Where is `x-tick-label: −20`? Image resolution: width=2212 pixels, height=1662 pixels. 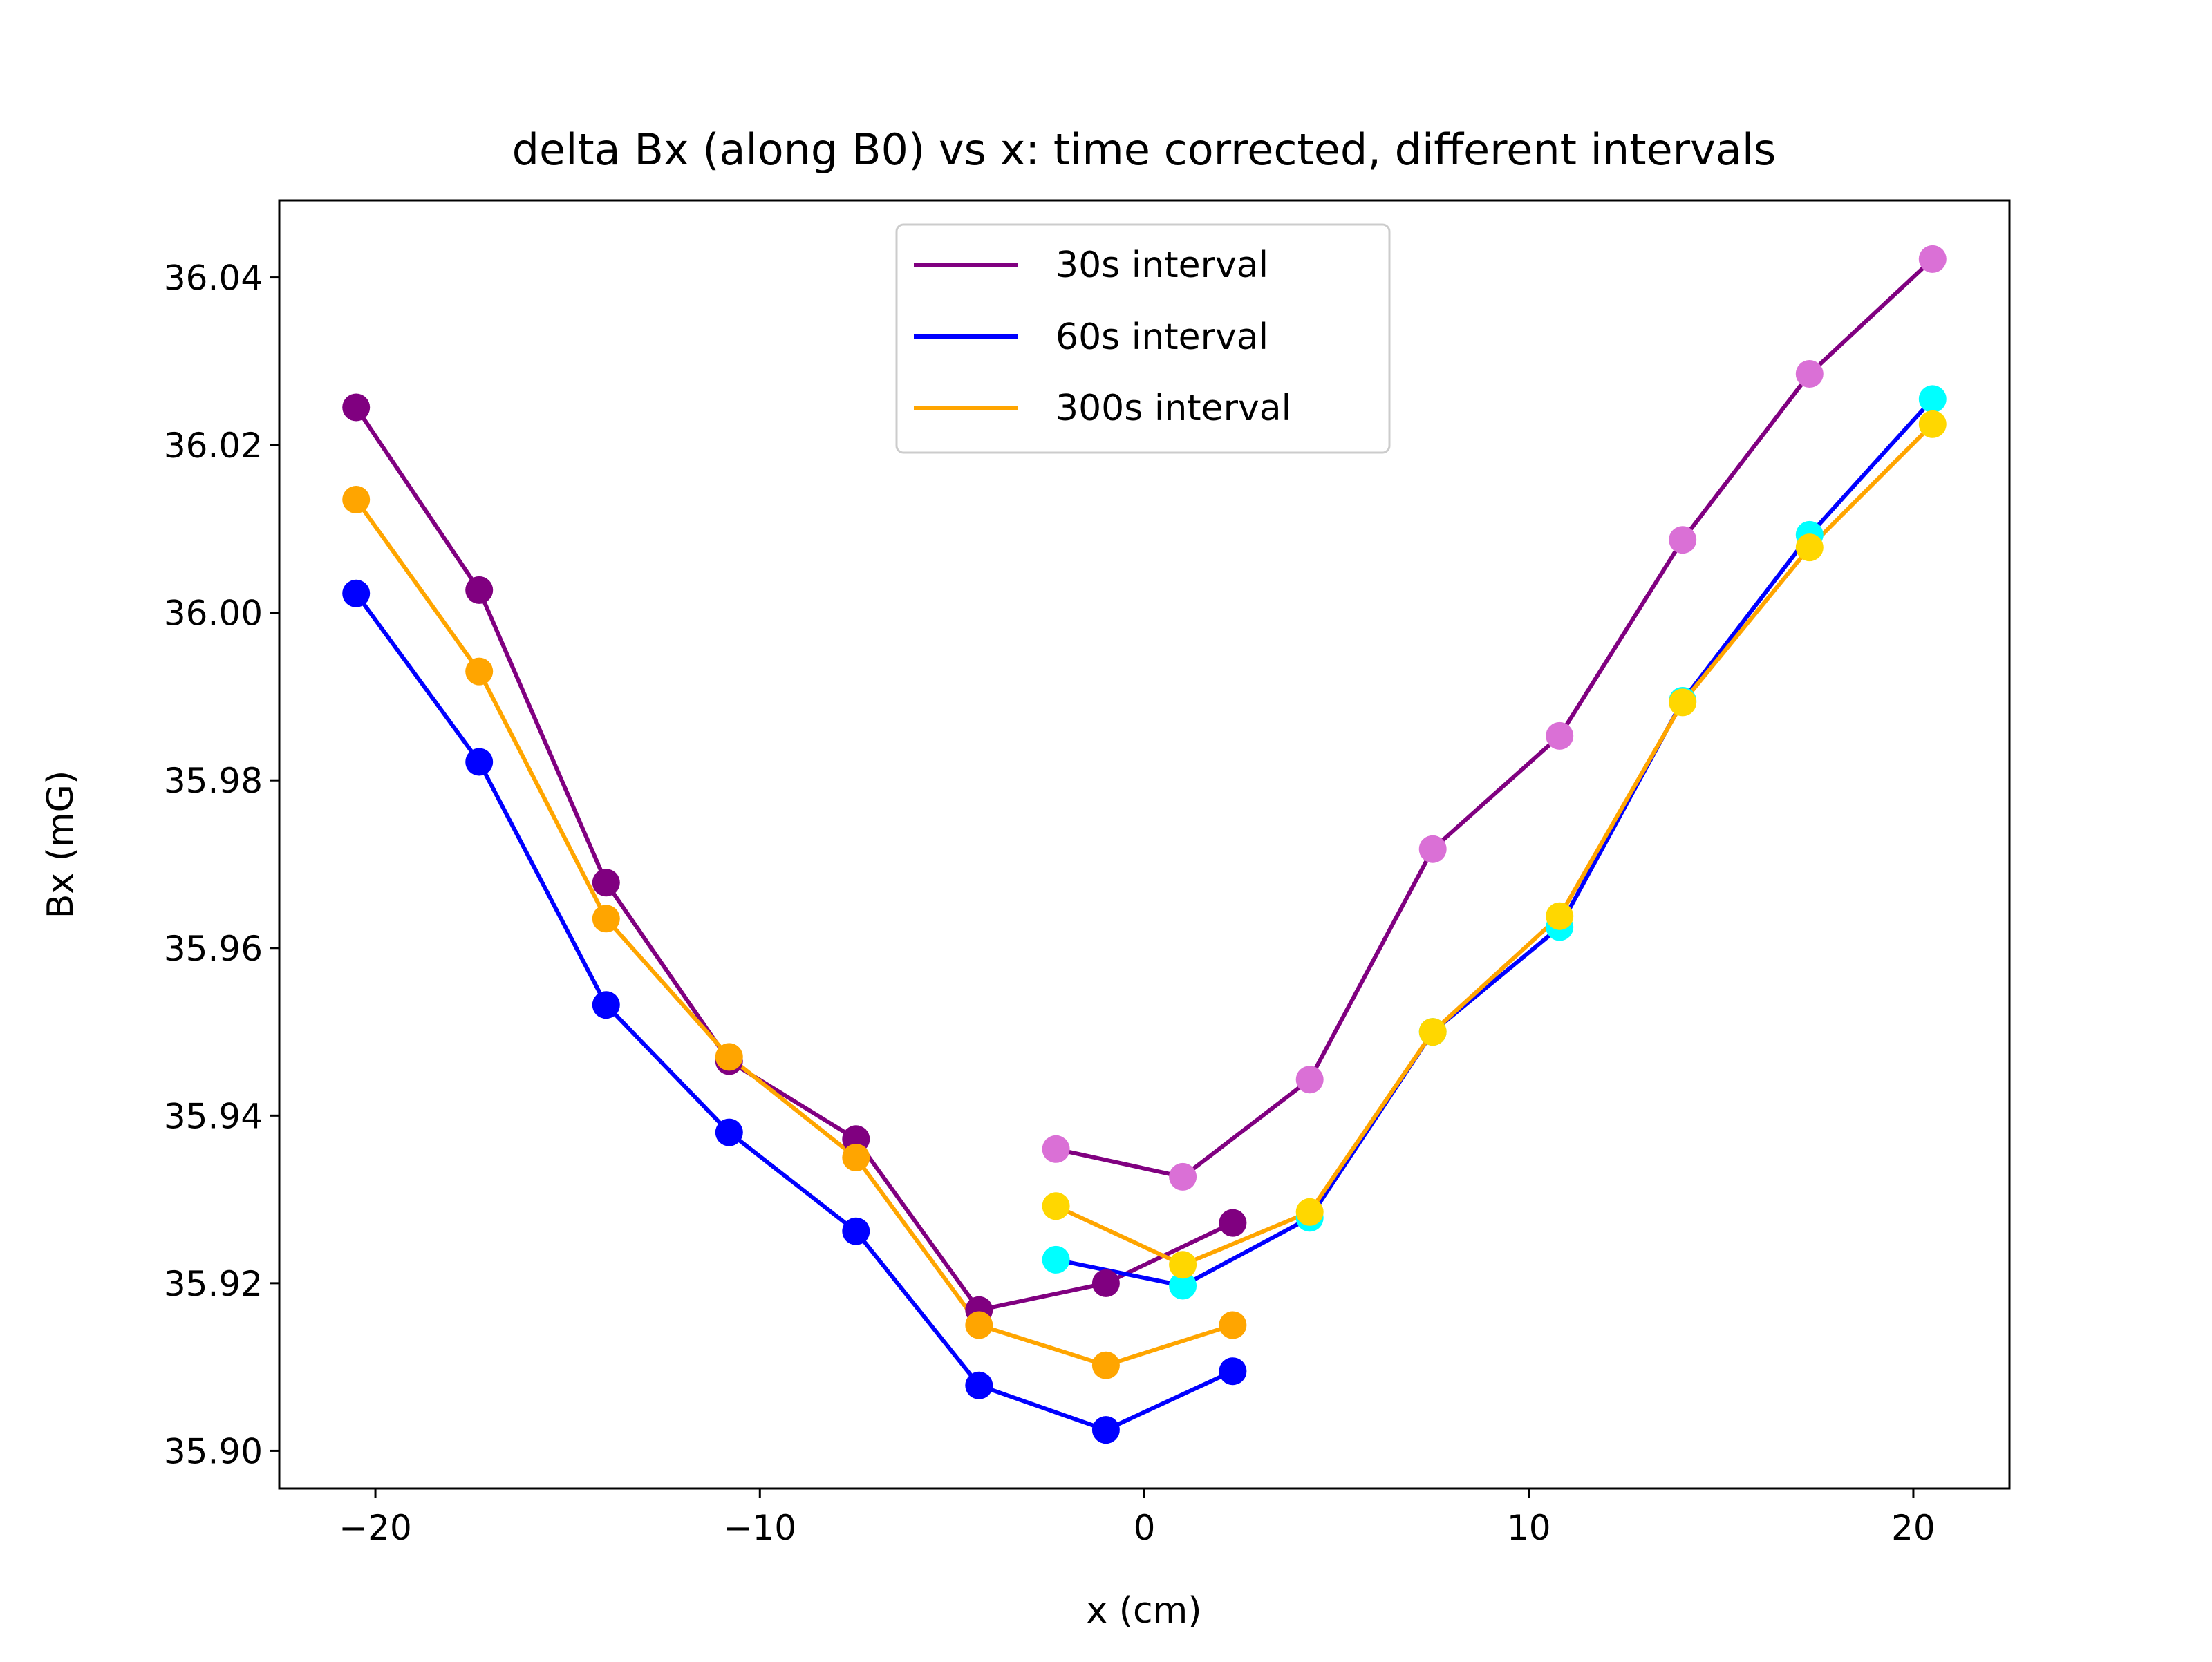 x-tick-label: −20 is located at coordinates (376, 1528).